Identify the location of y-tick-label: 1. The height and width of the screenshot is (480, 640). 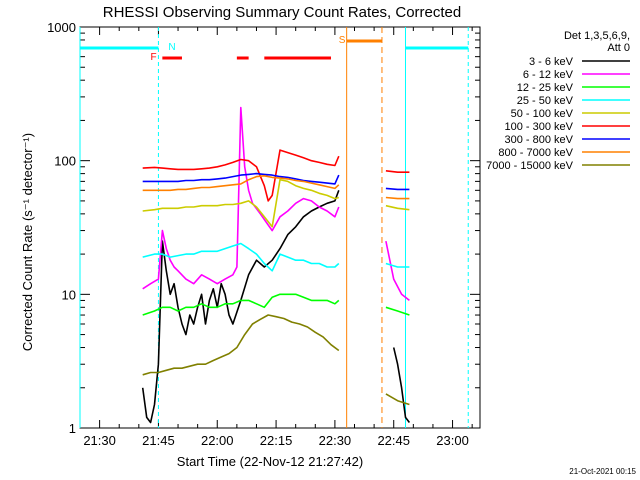
(72, 428).